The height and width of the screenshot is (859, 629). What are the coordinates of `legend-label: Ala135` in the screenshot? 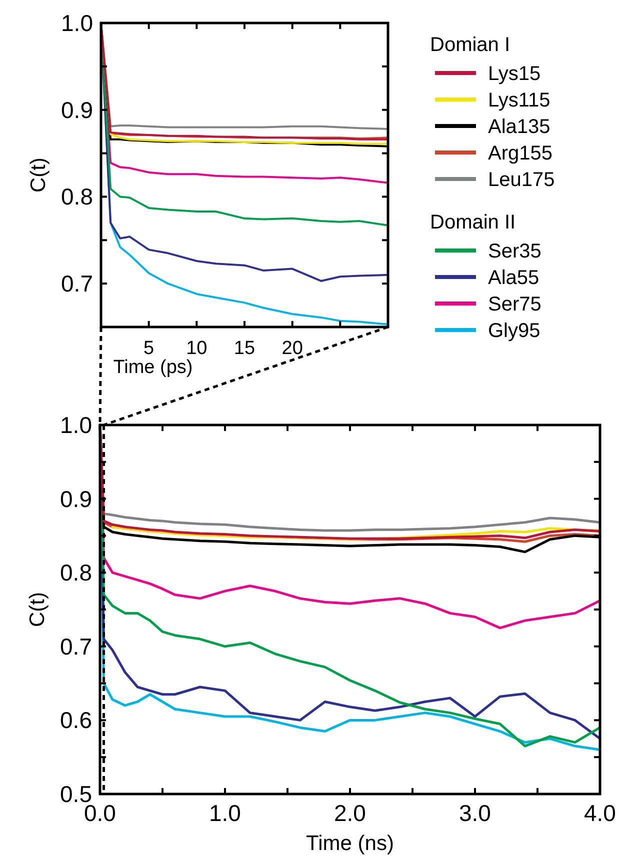 It's located at (519, 127).